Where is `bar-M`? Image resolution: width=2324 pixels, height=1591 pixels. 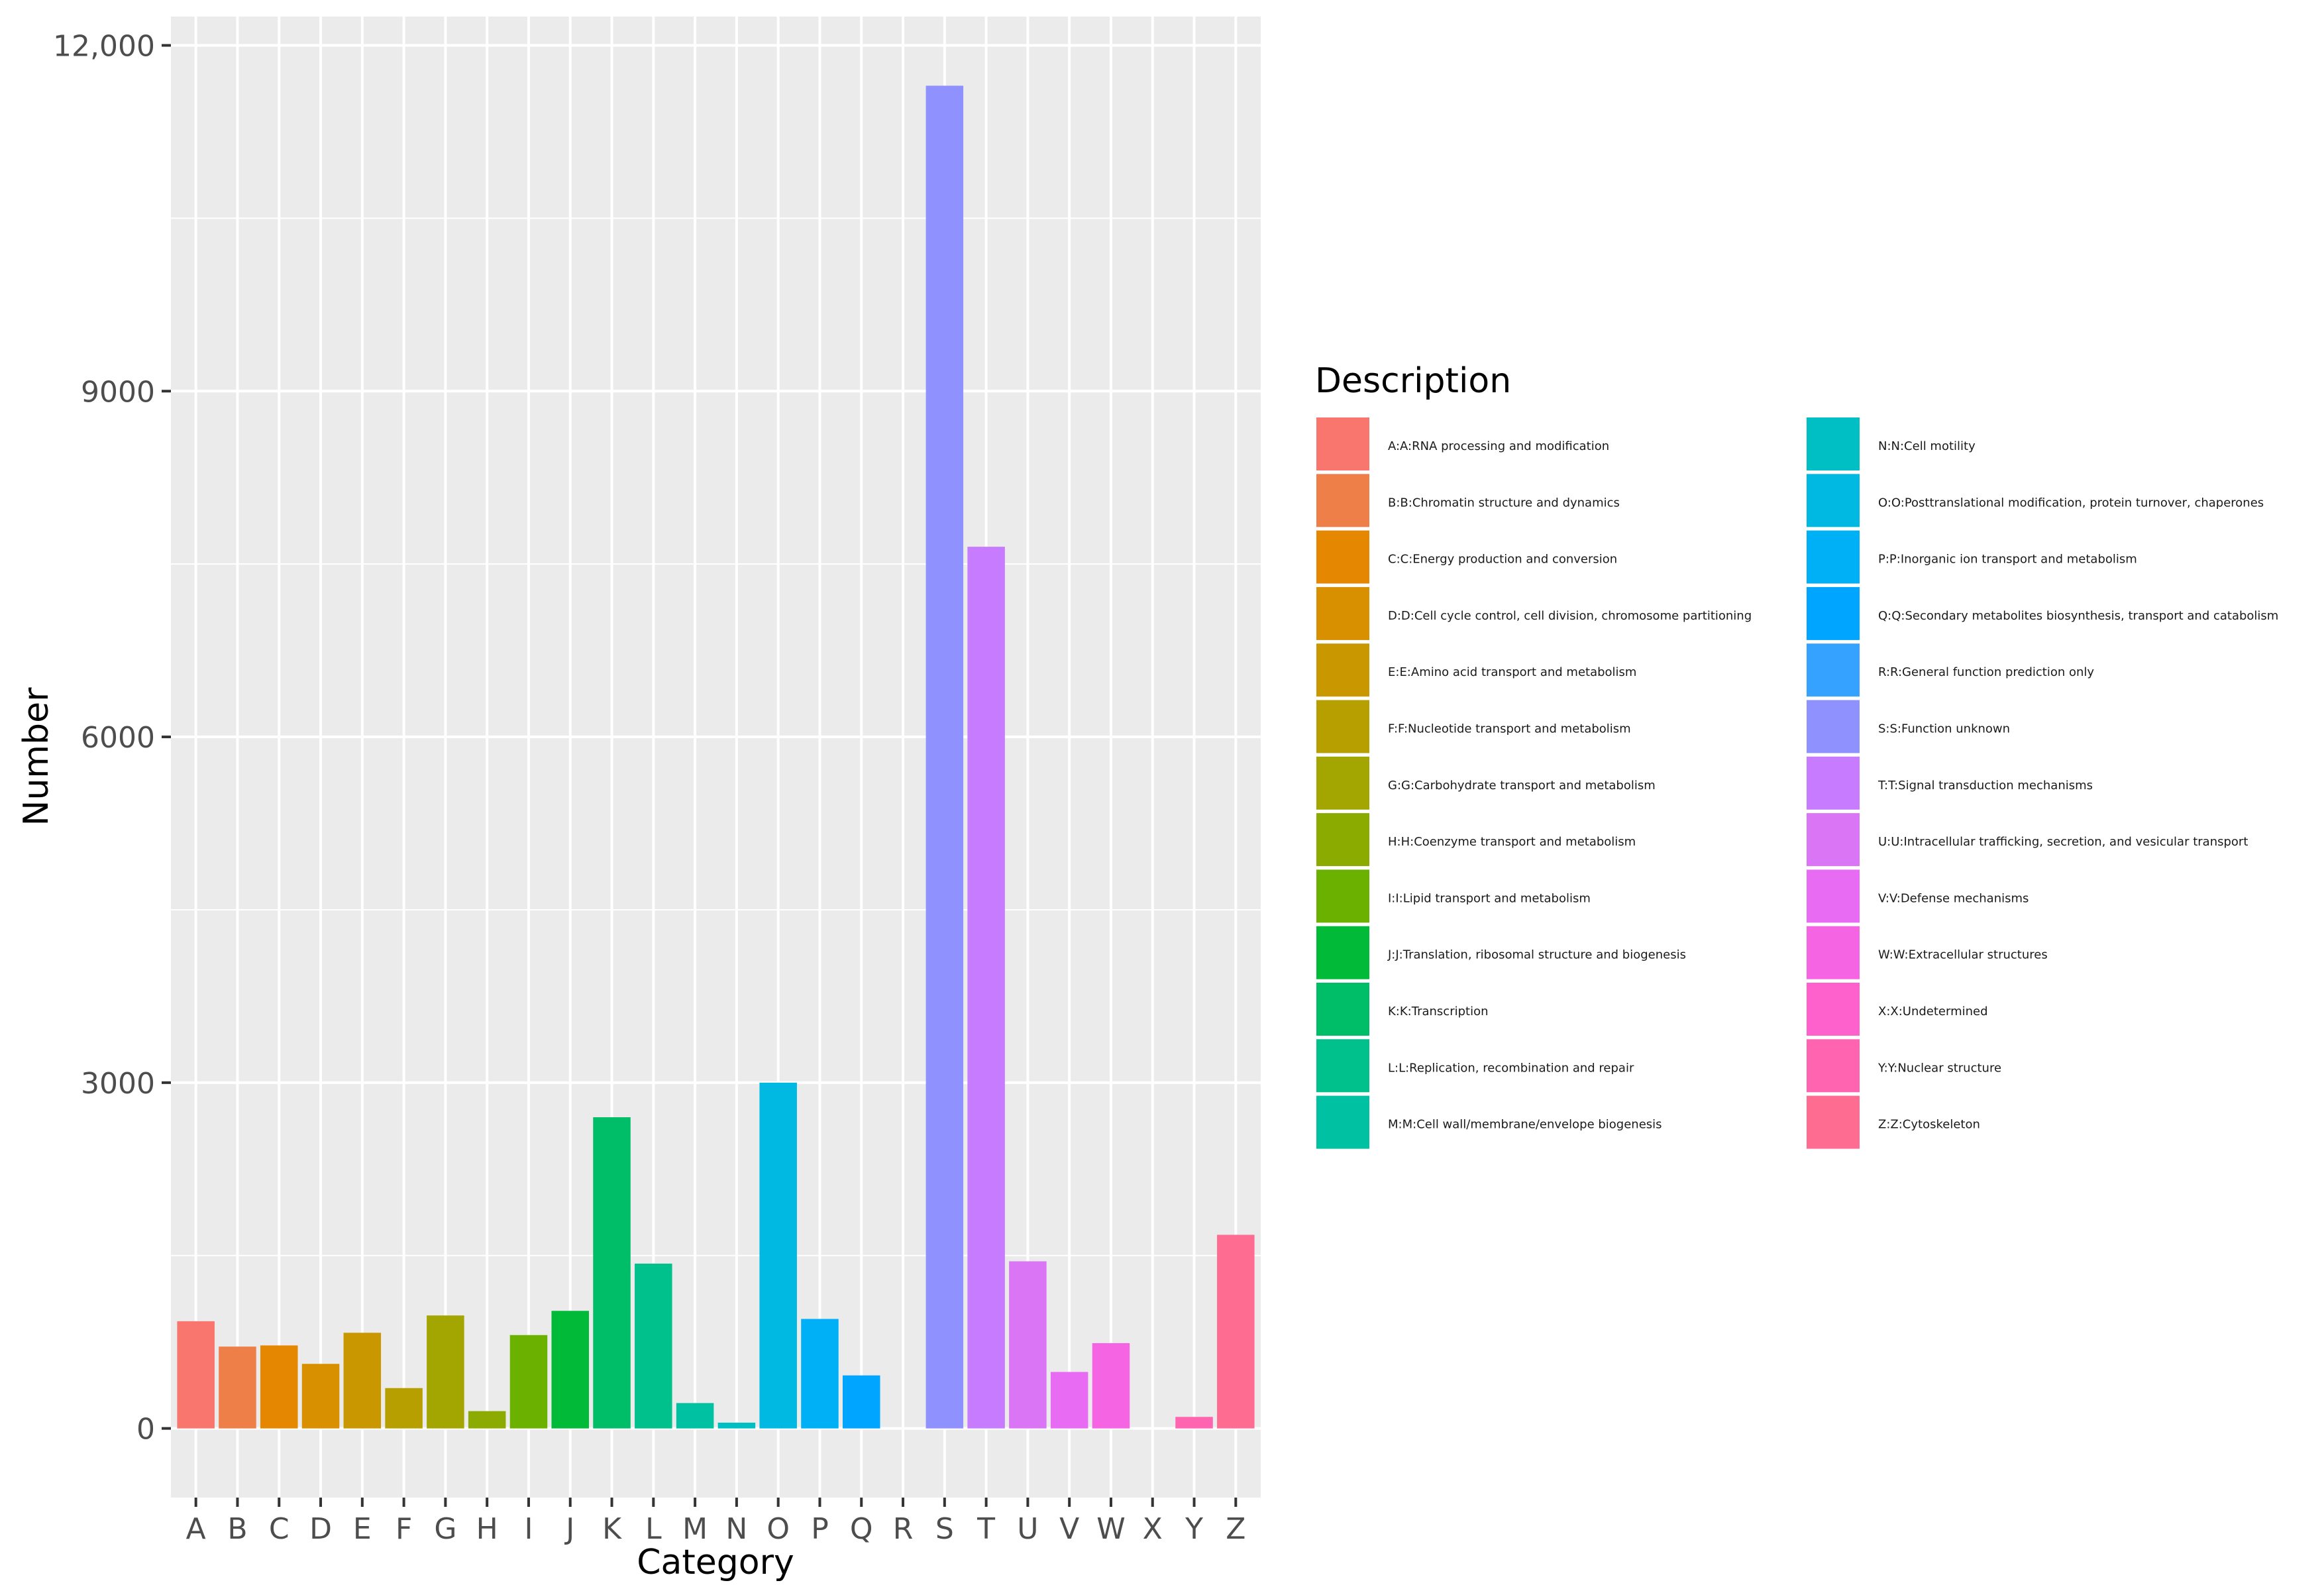
bar-M is located at coordinates (695, 1416).